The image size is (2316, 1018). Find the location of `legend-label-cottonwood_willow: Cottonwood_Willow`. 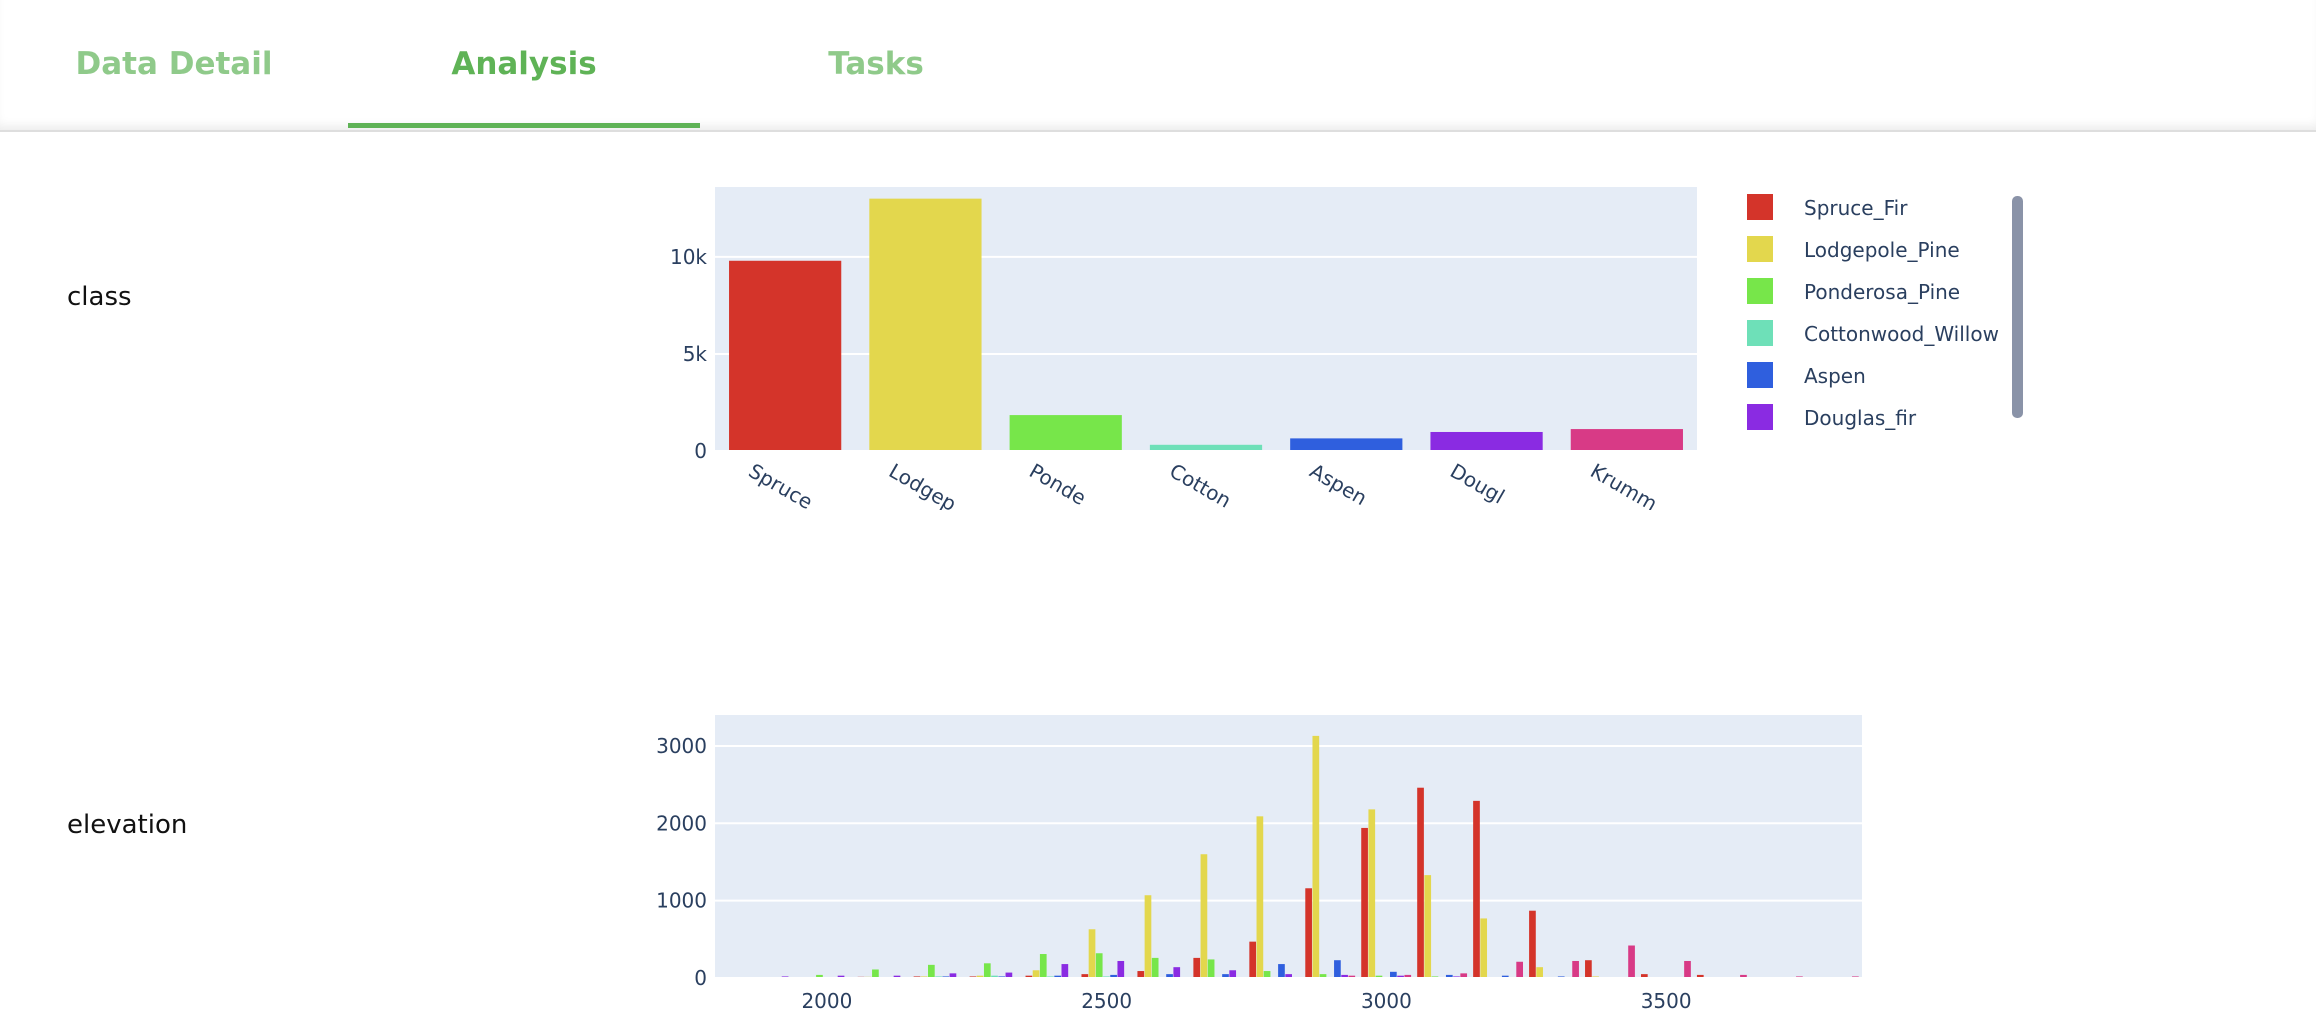

legend-label-cottonwood_willow: Cottonwood_Willow is located at coordinates (1901, 334).